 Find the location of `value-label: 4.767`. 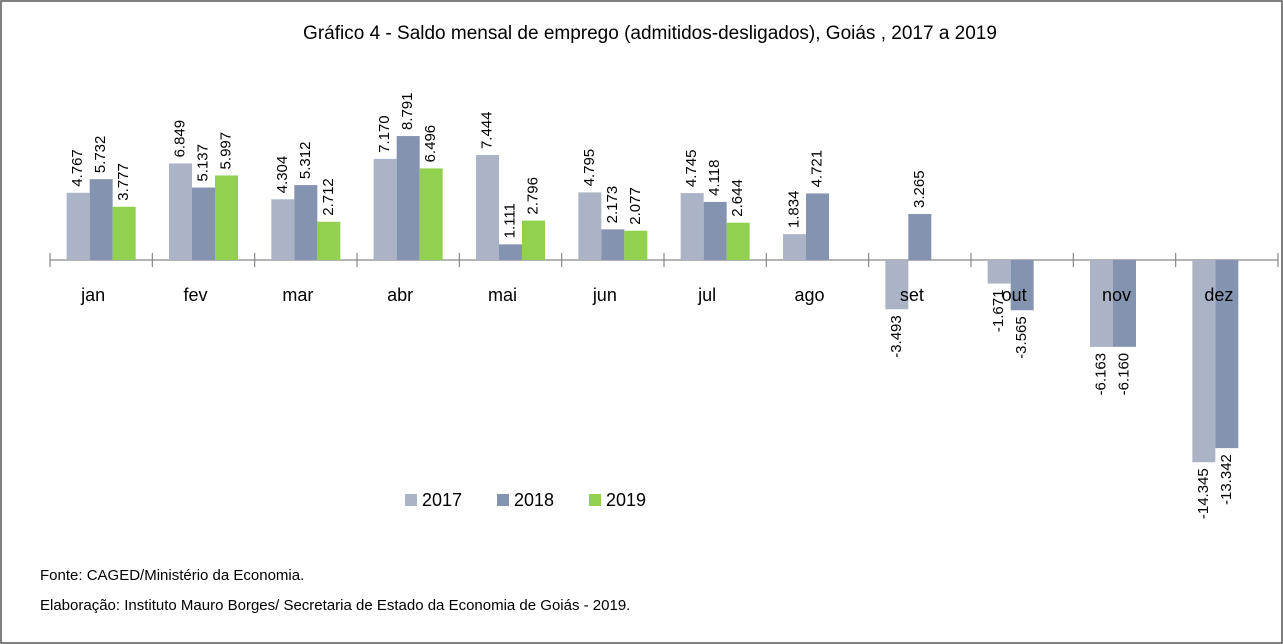

value-label: 4.767 is located at coordinates (77, 168).